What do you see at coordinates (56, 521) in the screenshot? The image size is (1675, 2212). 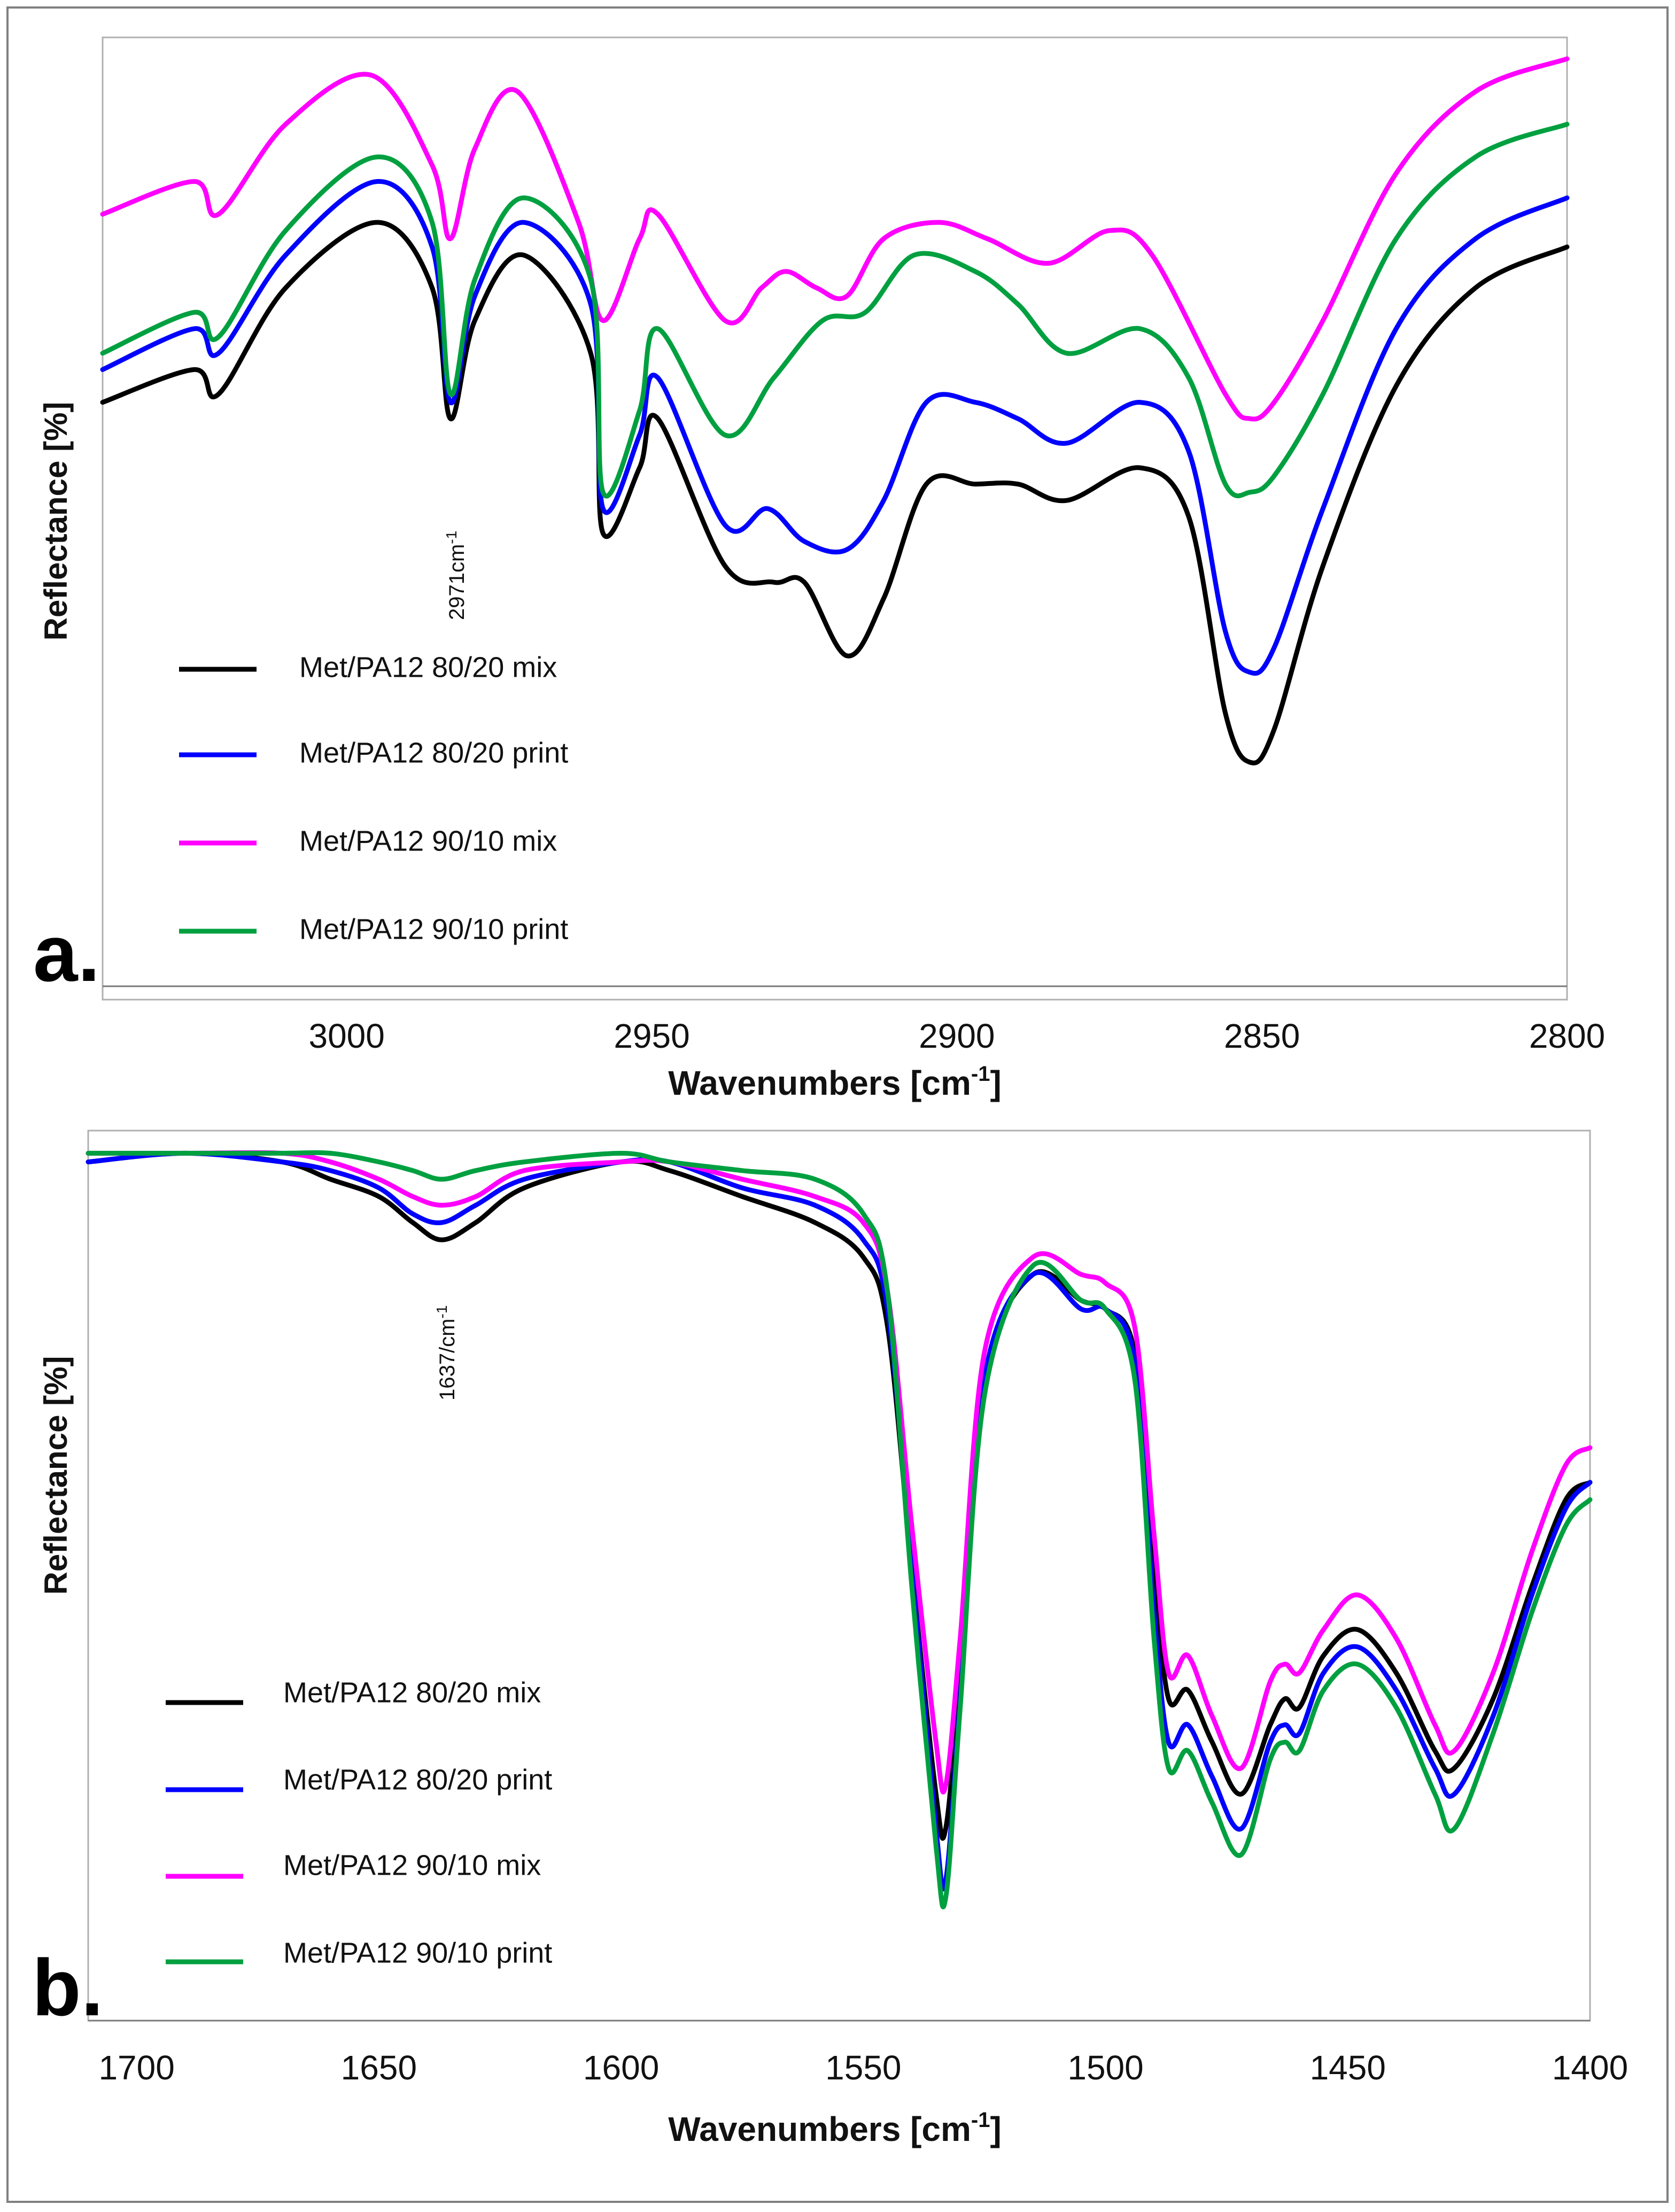 I see `panel-a-y-axis-title: Reflectance [%]` at bounding box center [56, 521].